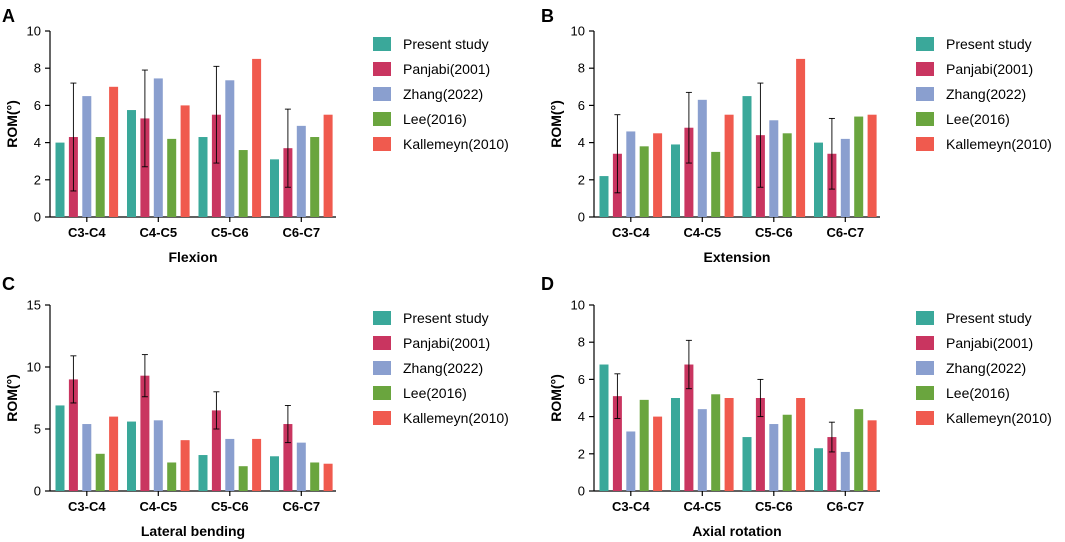  I want to click on panel-letter: B, so click(547, 16).